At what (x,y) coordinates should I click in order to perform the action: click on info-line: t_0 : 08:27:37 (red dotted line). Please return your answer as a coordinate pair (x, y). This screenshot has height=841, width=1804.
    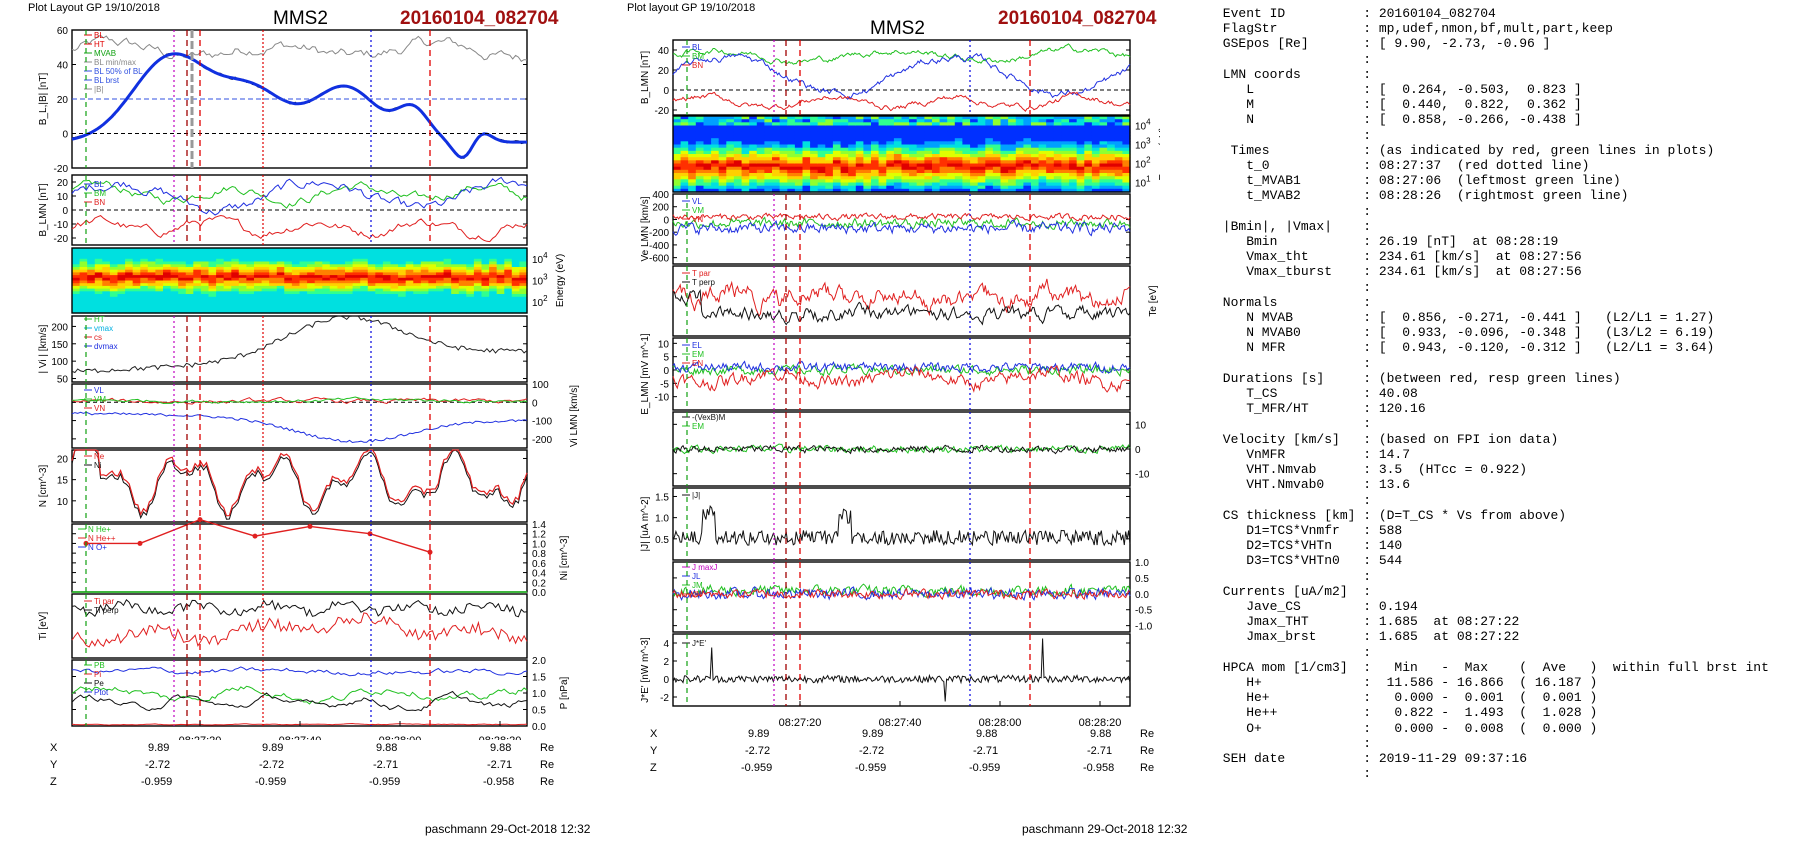
    Looking at the image, I should click on (1402, 166).